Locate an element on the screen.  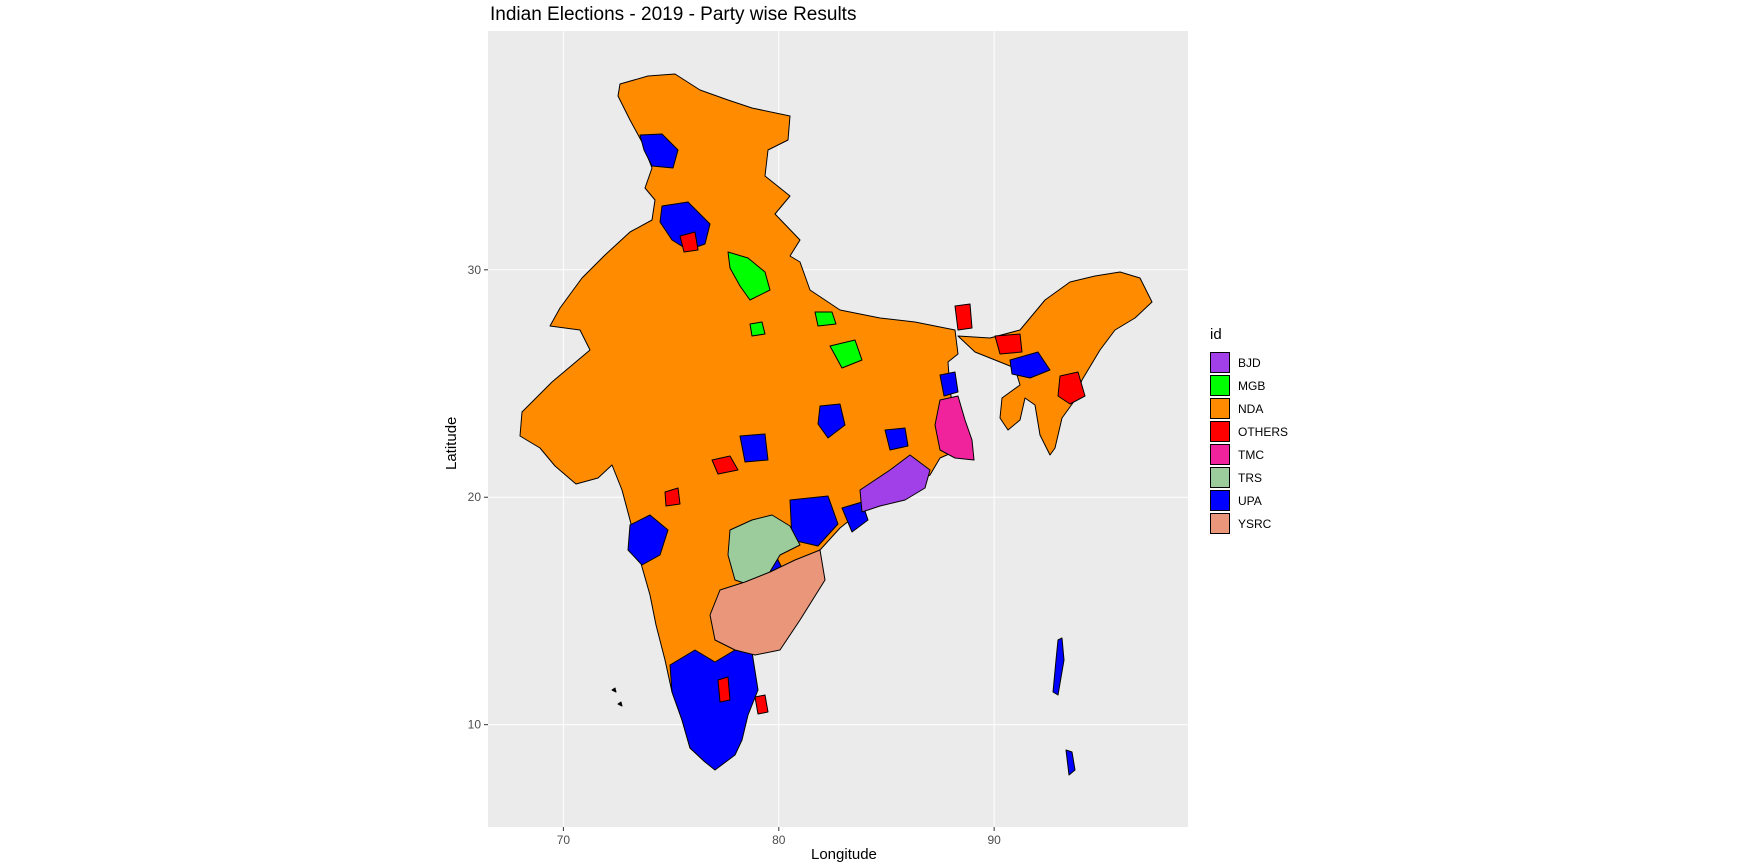
region-others-sikkim is located at coordinates (963, 317).